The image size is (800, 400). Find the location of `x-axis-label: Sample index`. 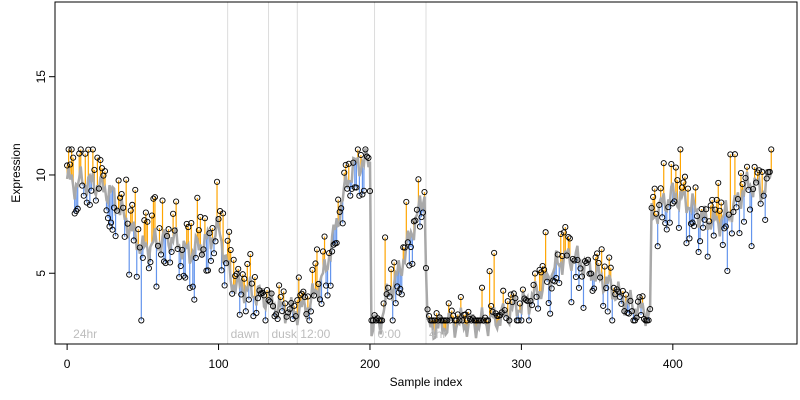

x-axis-label: Sample index is located at coordinates (426, 382).